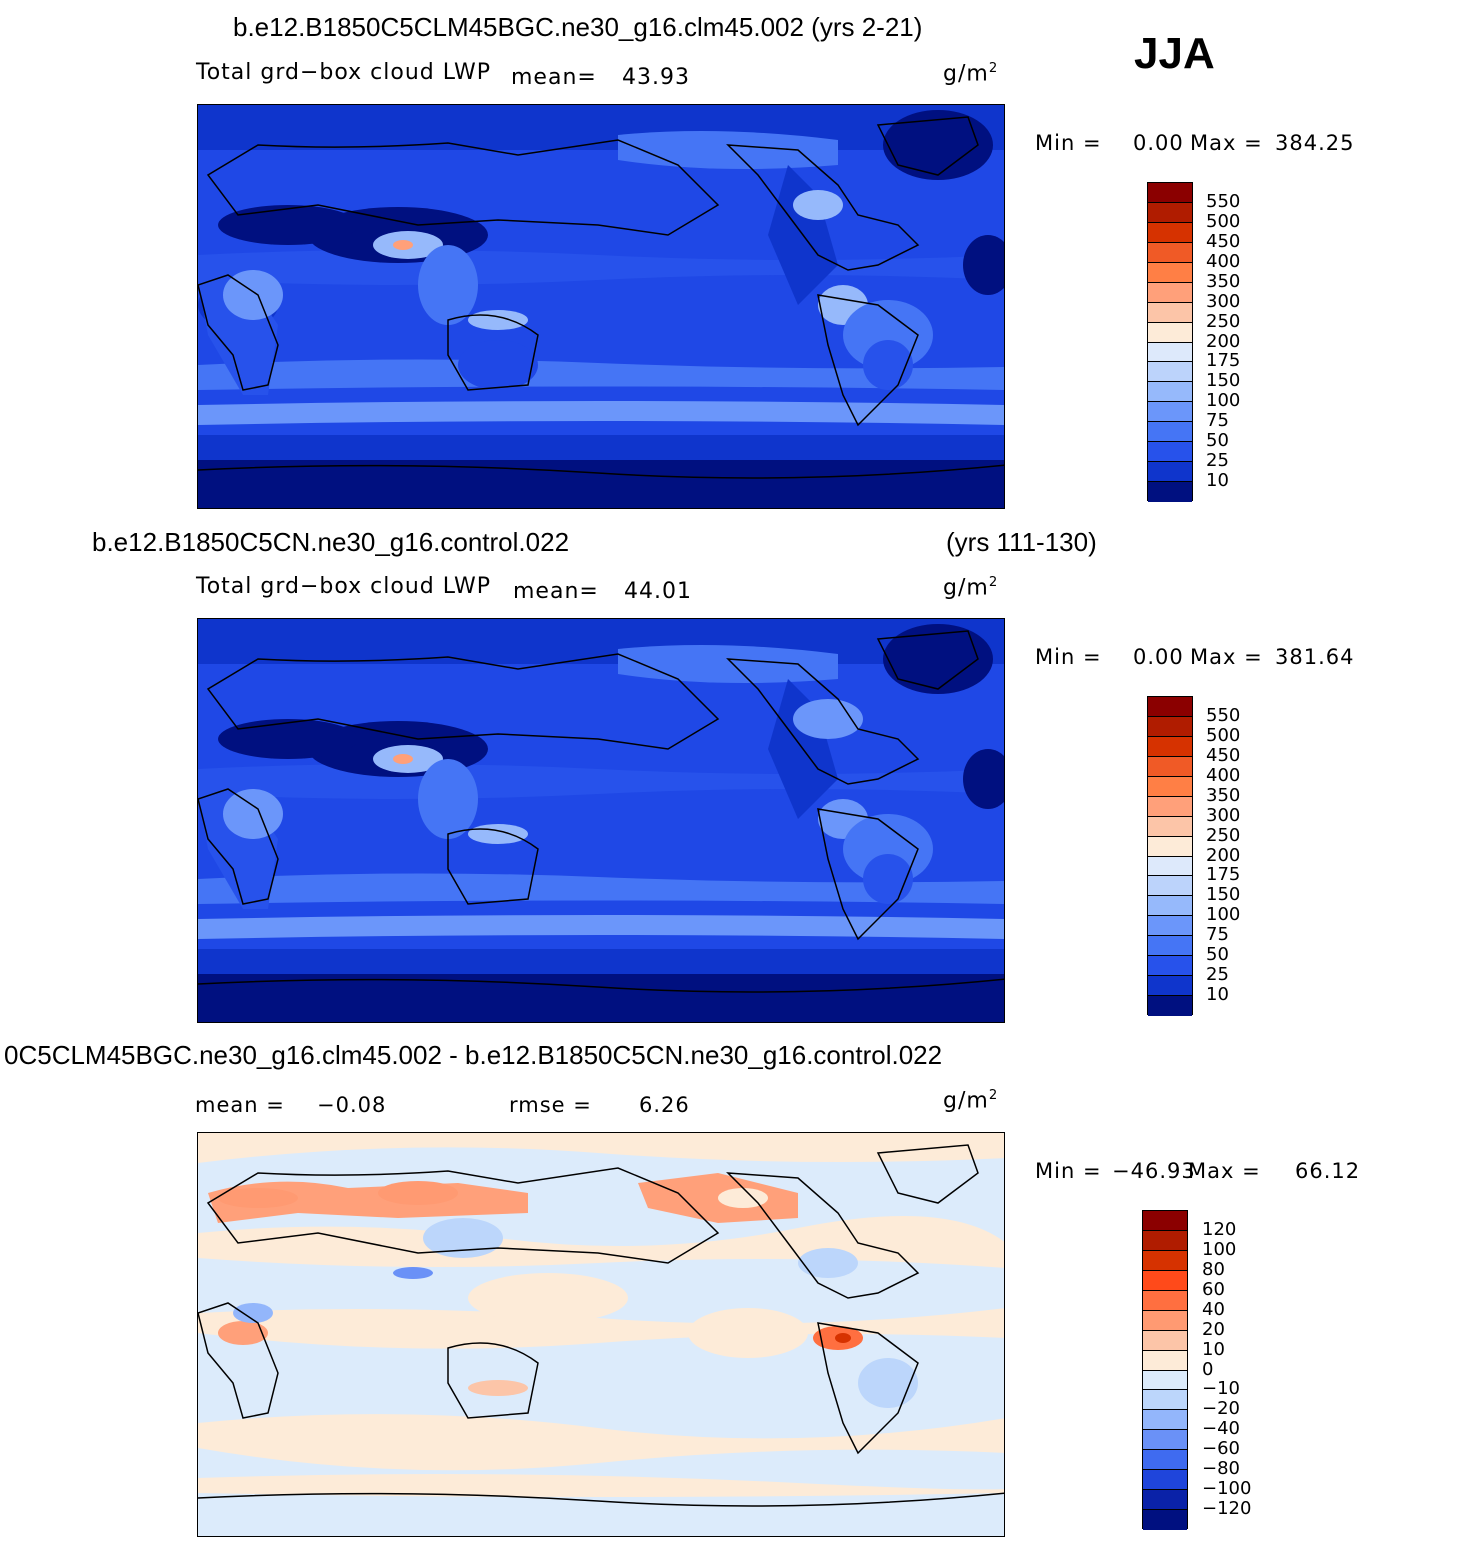 This screenshot has height=1553, width=1469. Describe the element at coordinates (664, 1105) in the screenshot. I see `panel3-rmse-value: 6.26` at that location.